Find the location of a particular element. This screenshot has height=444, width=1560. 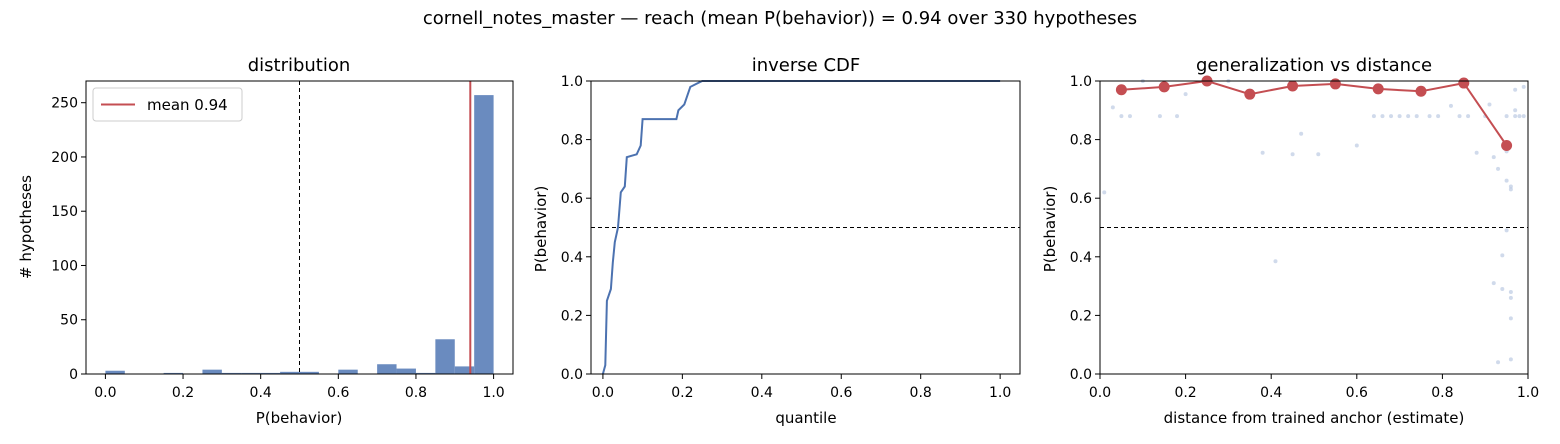

distribution-legend: mean 0.94 is located at coordinates (167, 104).